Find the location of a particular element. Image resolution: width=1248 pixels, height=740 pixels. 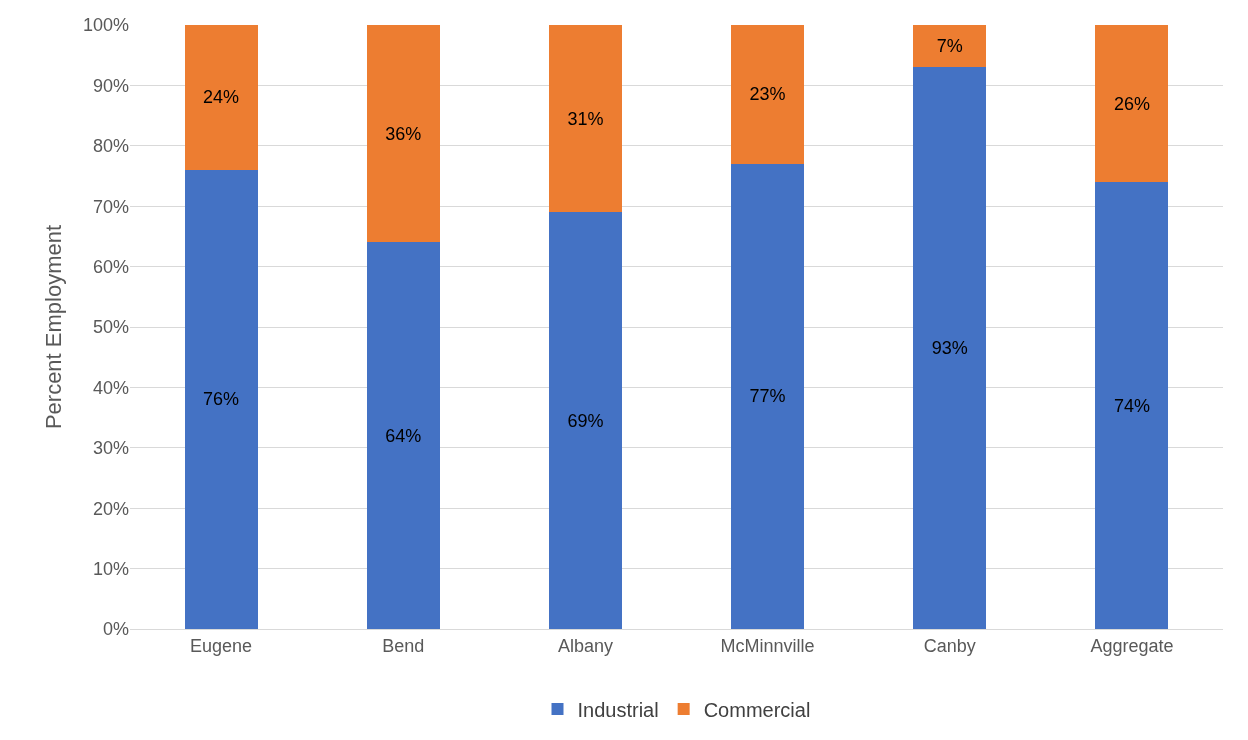

x-tick-label: Bend is located at coordinates (403, 645).